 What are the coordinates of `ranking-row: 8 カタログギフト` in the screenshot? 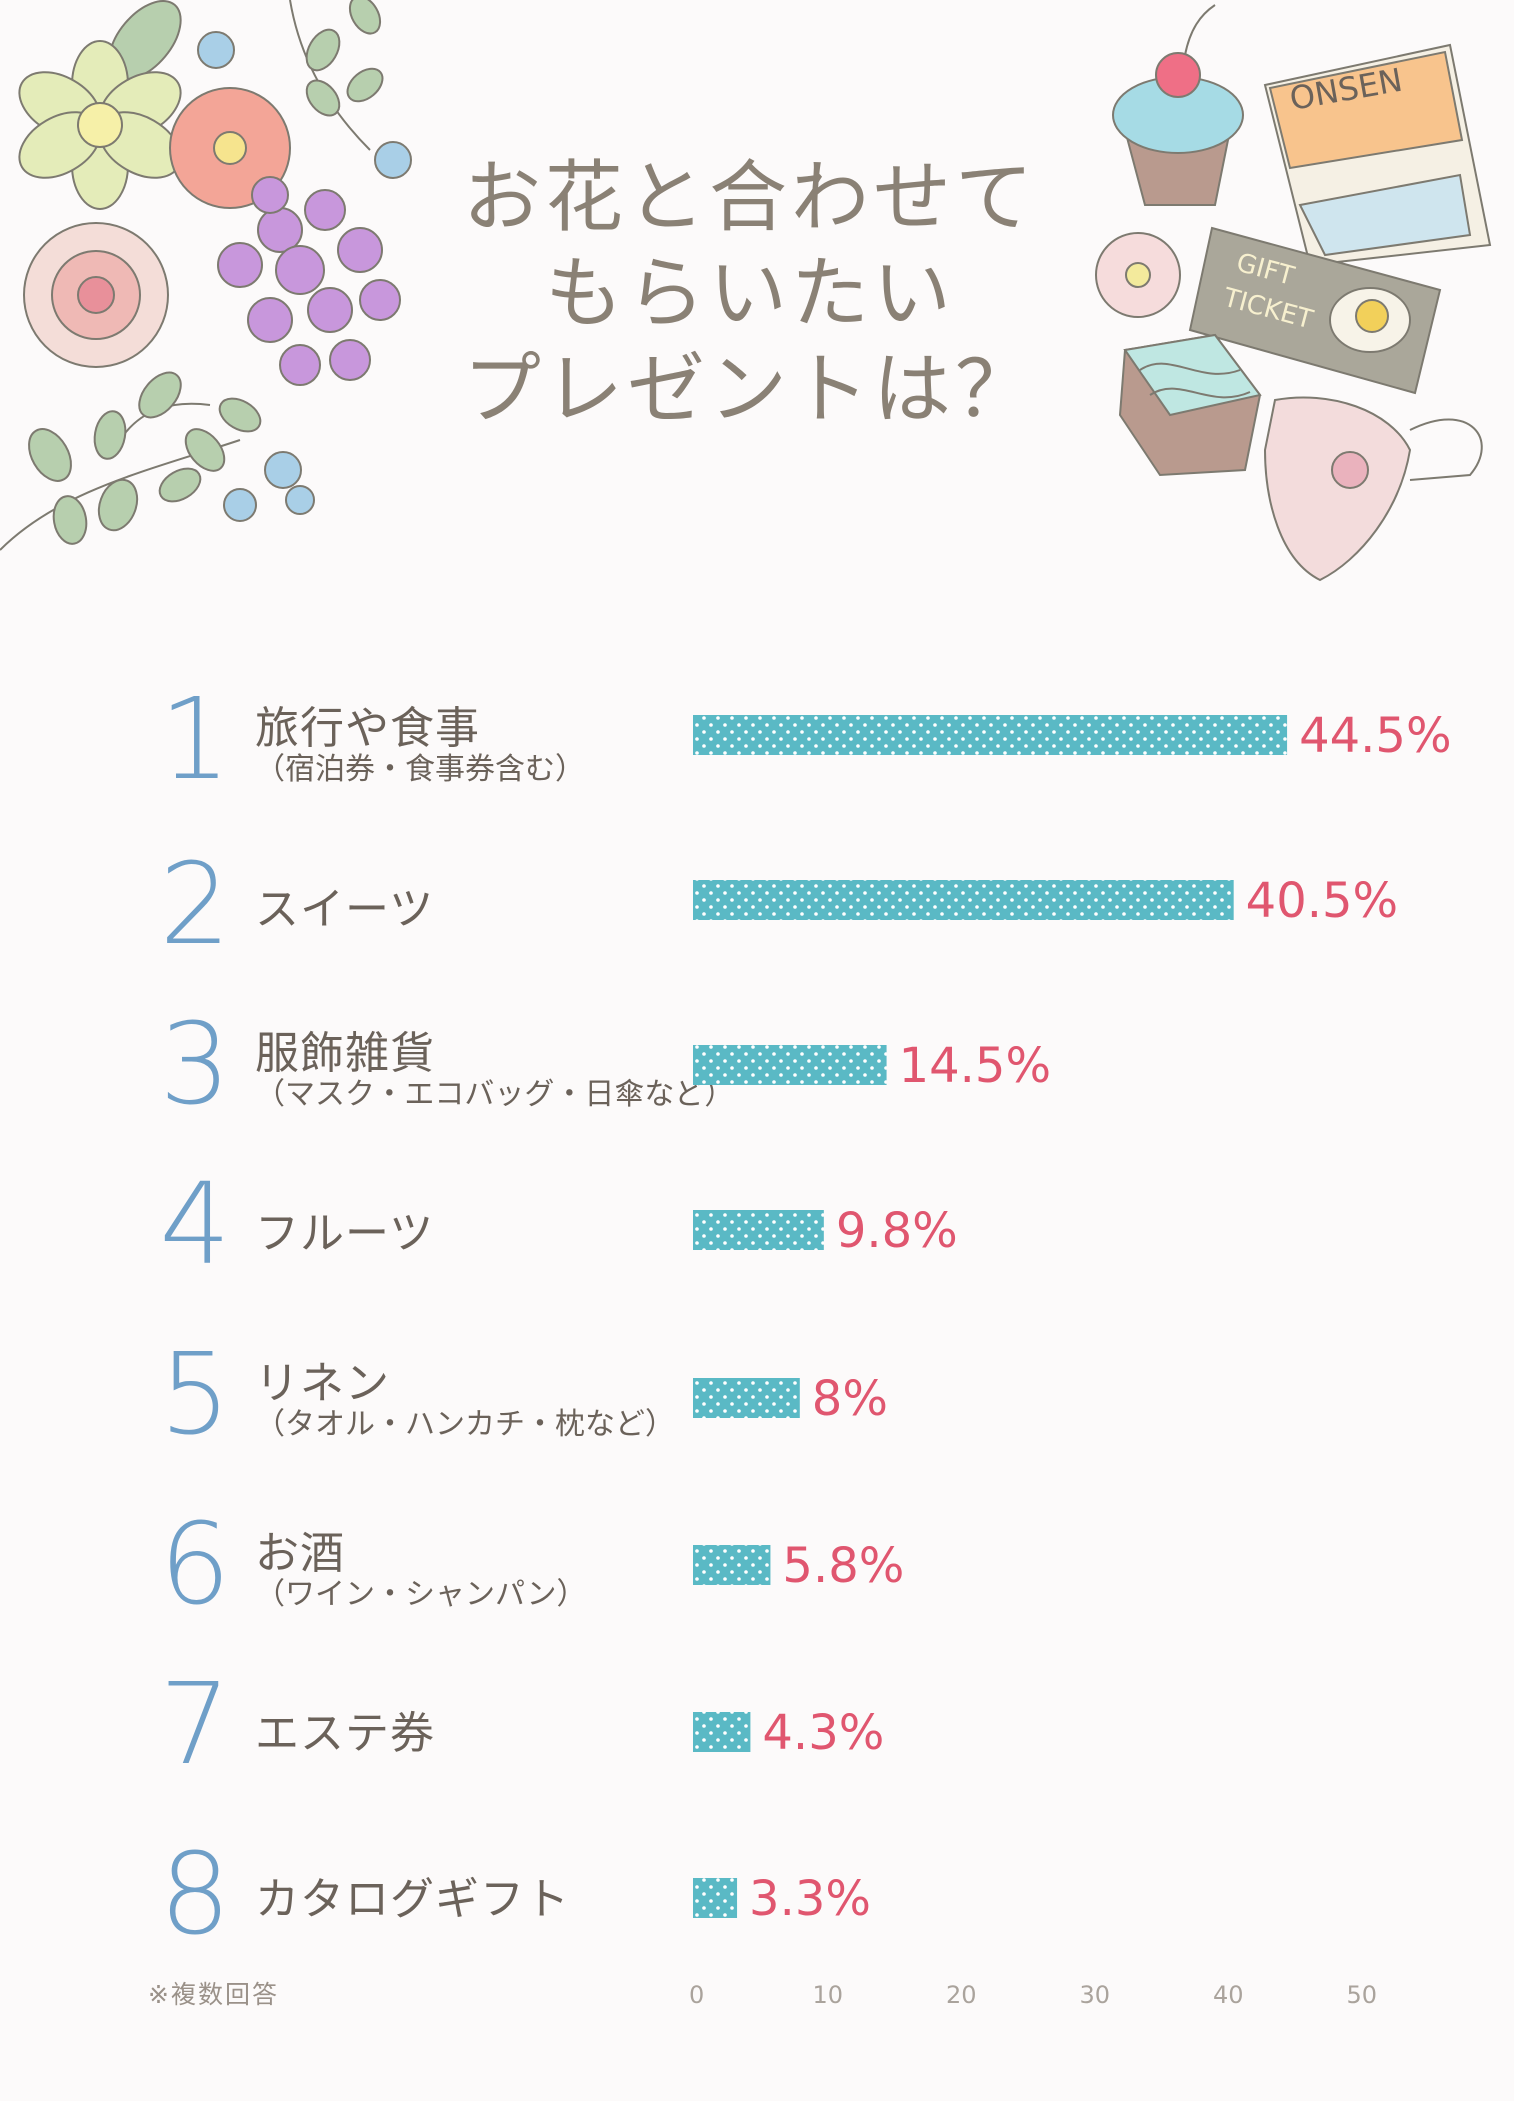 It's located at (757, 1900).